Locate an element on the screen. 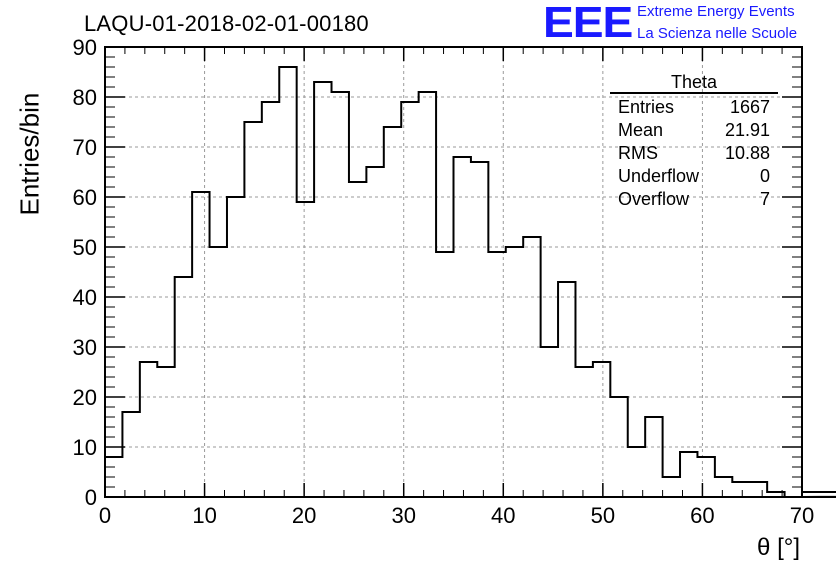 The width and height of the screenshot is (836, 572). y-tick-label: 40 is located at coordinates (85, 297).